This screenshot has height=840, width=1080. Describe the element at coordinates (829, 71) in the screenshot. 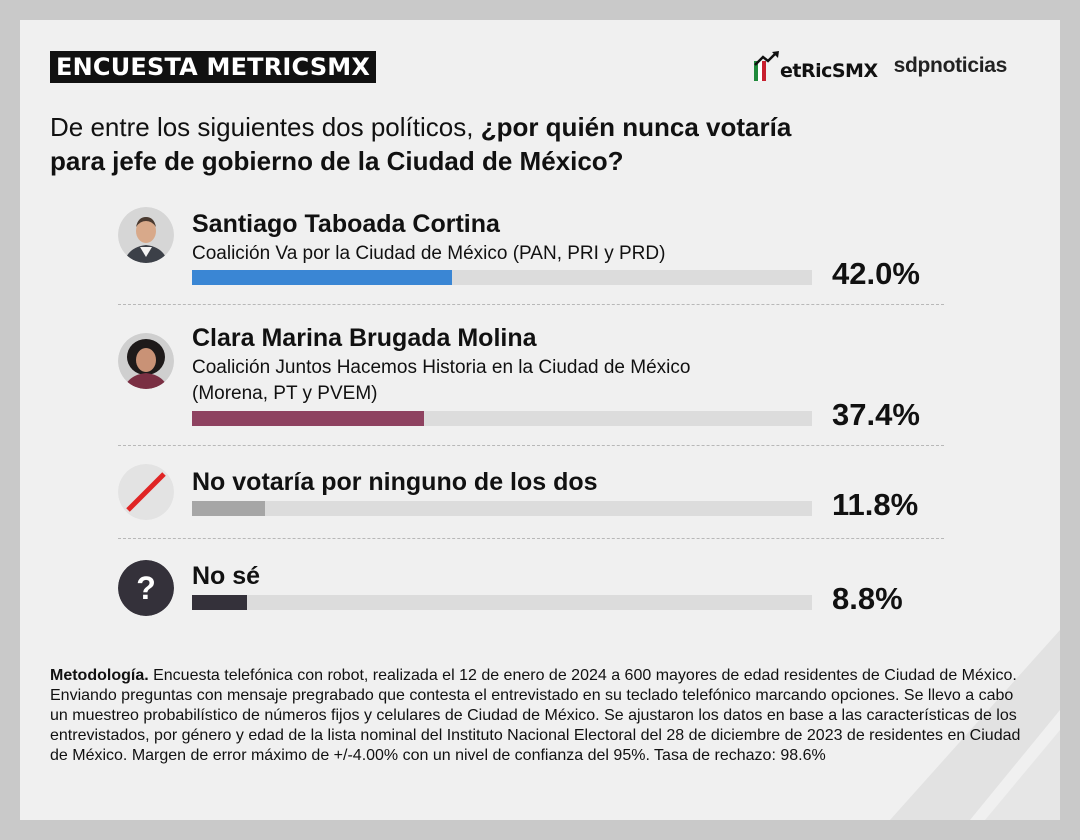

I see `metricsmx-logo-text: etRicSMX` at that location.